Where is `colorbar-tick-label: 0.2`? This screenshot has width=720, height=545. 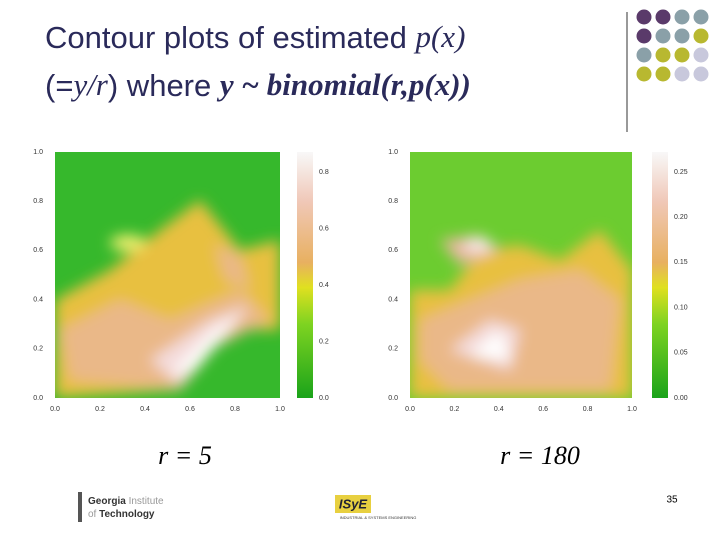 colorbar-tick-label: 0.2 is located at coordinates (324, 341).